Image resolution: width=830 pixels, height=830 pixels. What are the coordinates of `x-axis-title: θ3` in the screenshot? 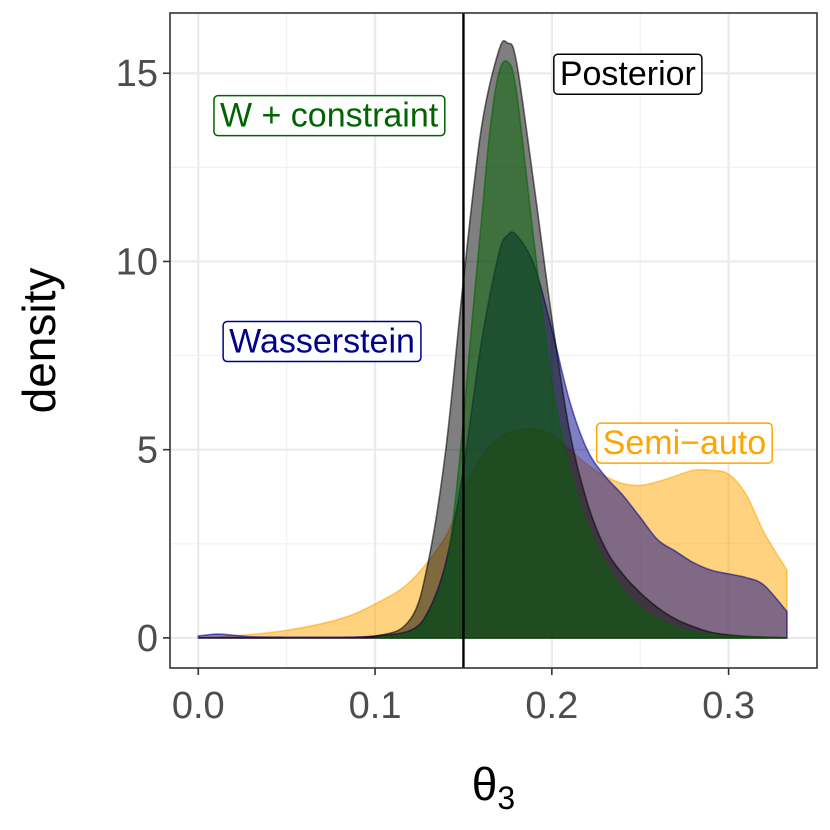 It's located at (493, 787).